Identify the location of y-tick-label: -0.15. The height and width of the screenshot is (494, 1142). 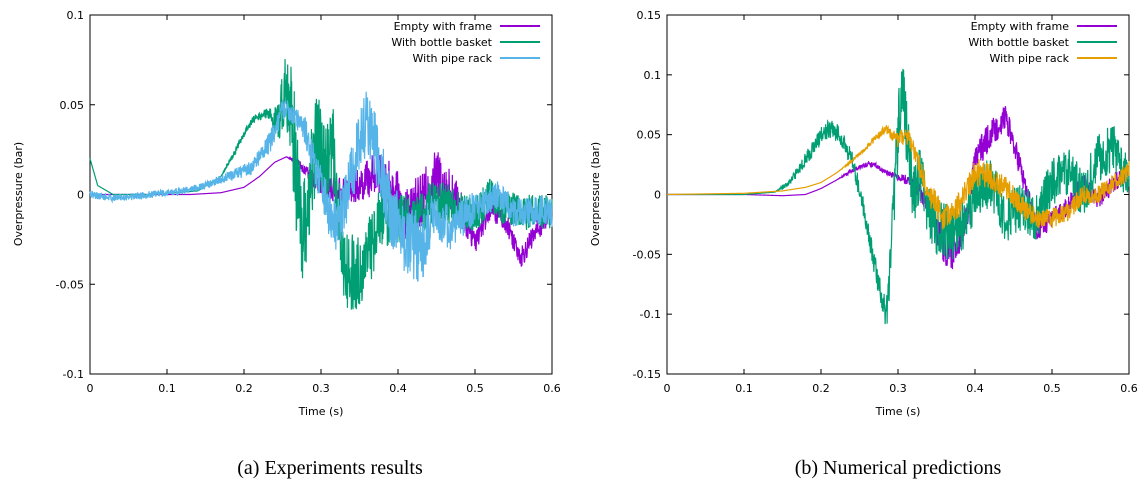
(647, 374).